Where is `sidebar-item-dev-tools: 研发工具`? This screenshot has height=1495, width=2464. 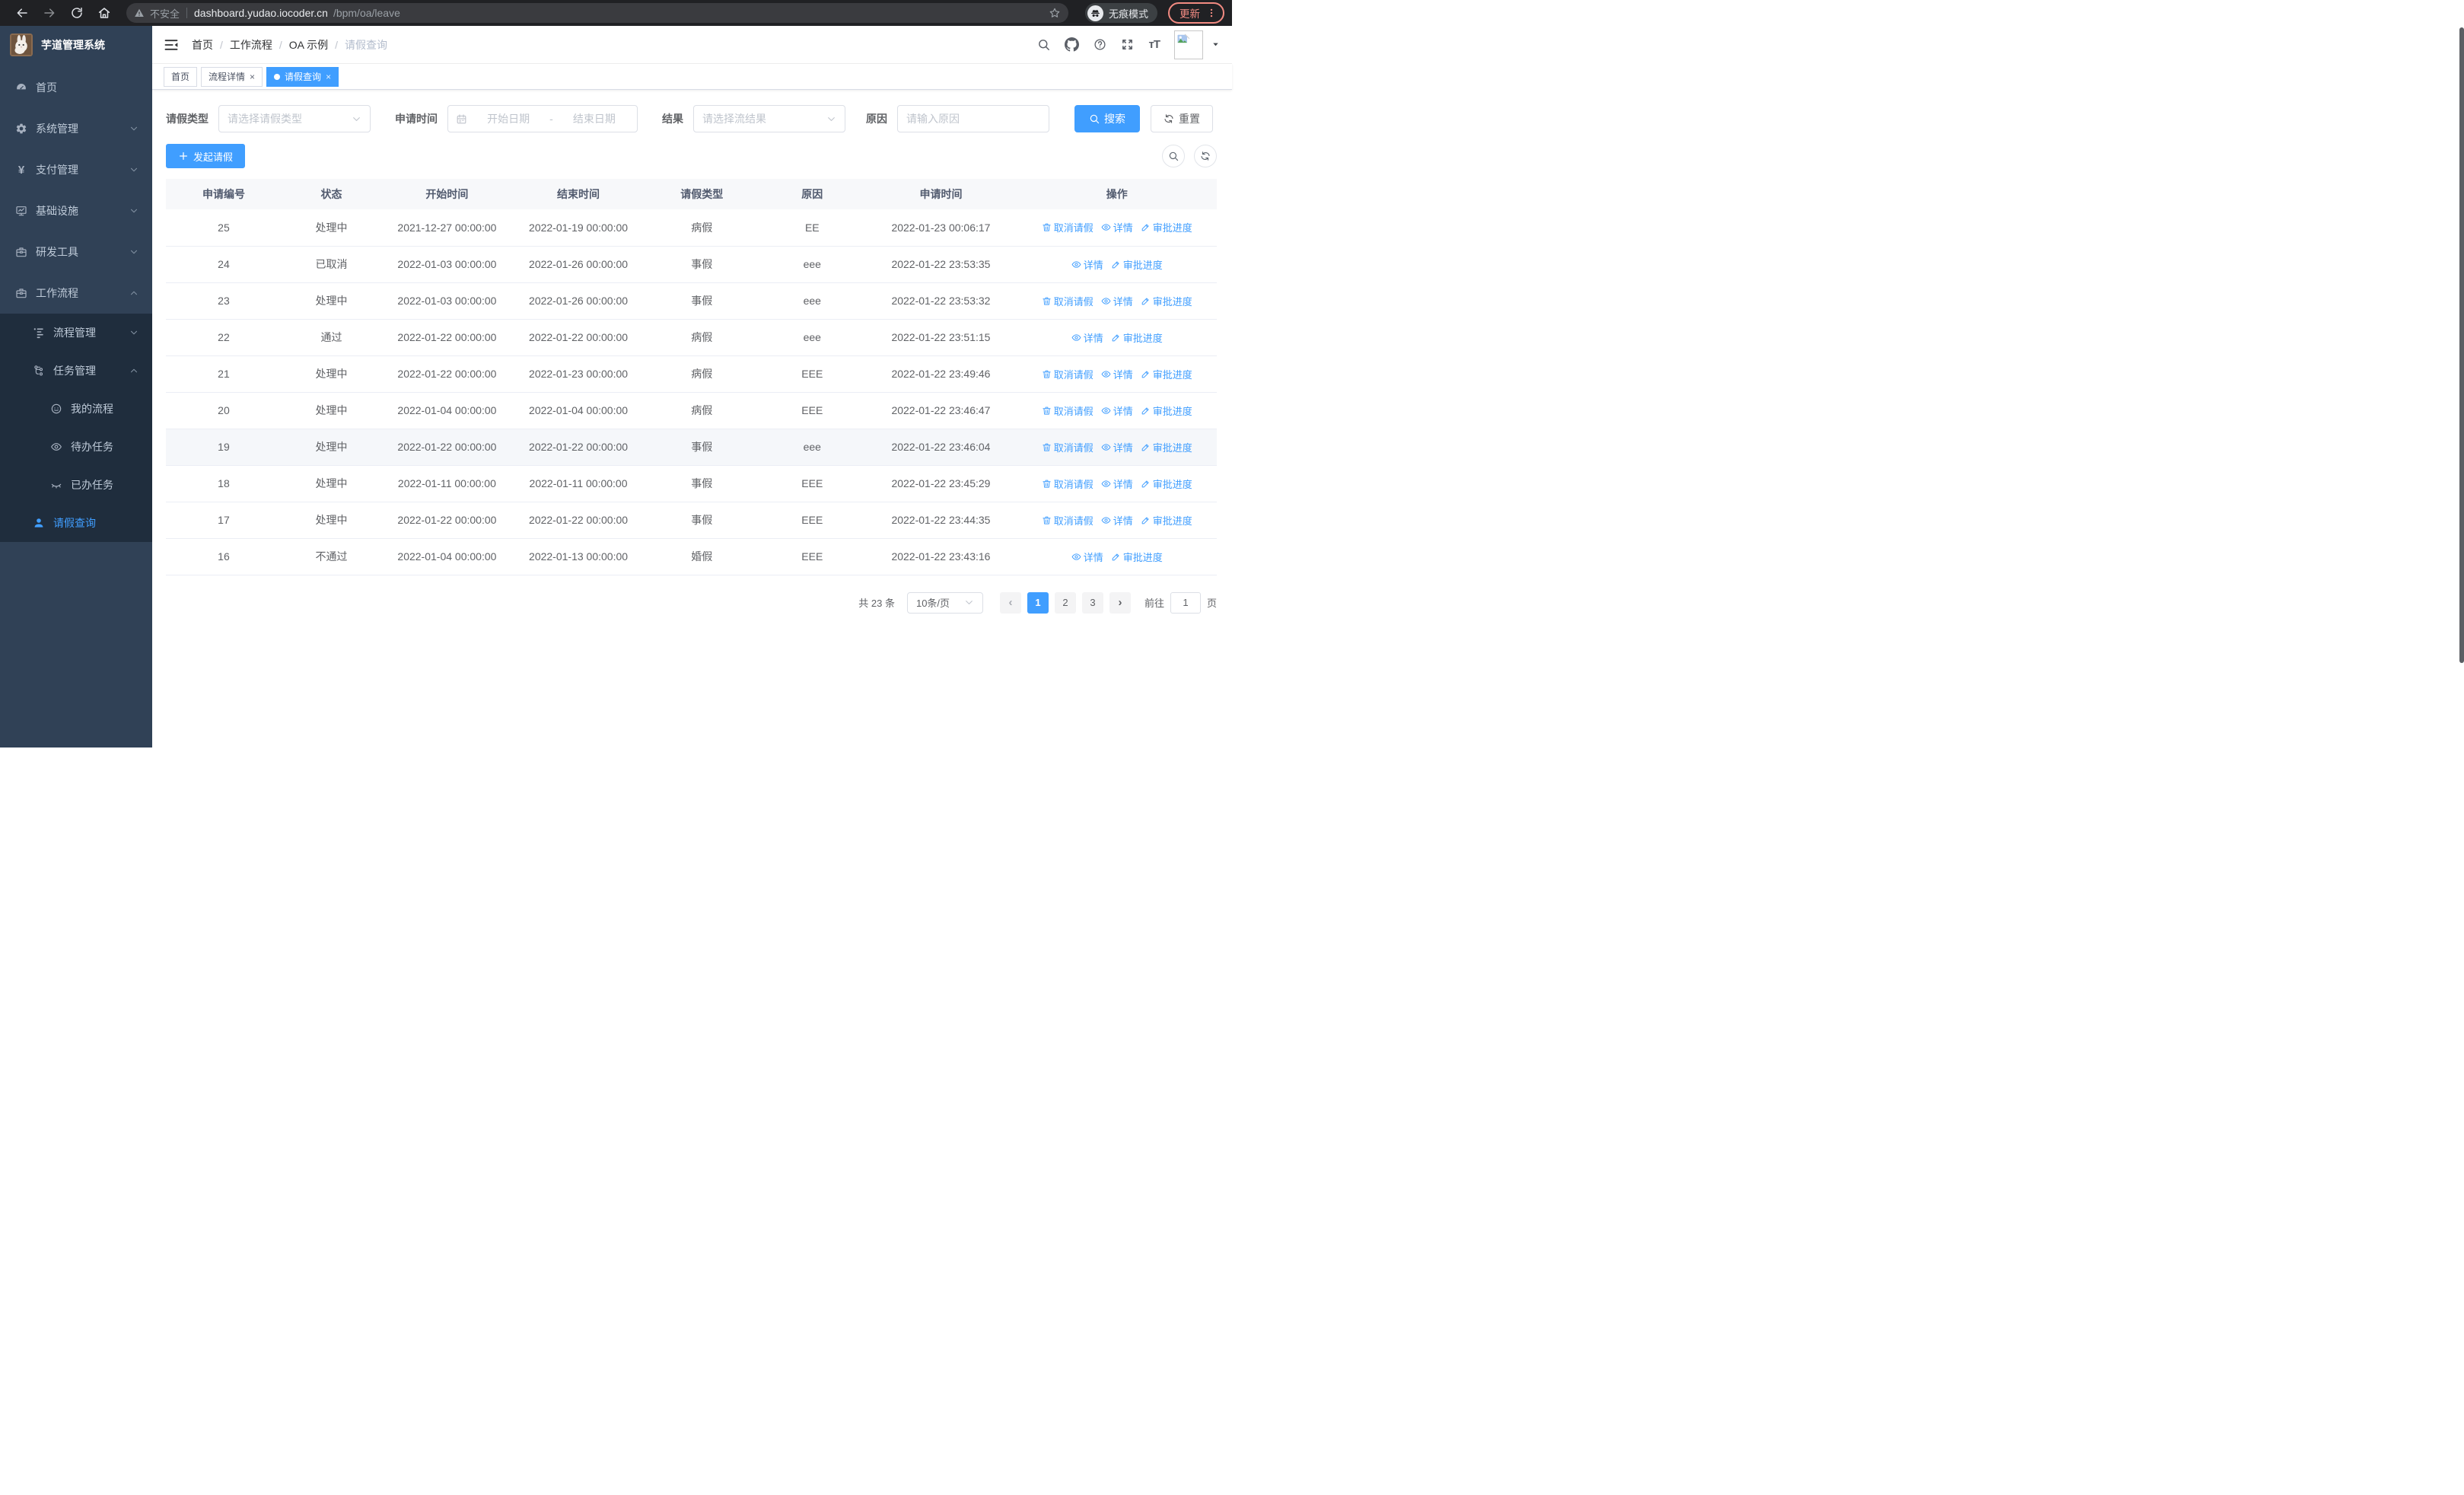
sidebar-item-dev-tools: 研发工具 is located at coordinates (76, 252).